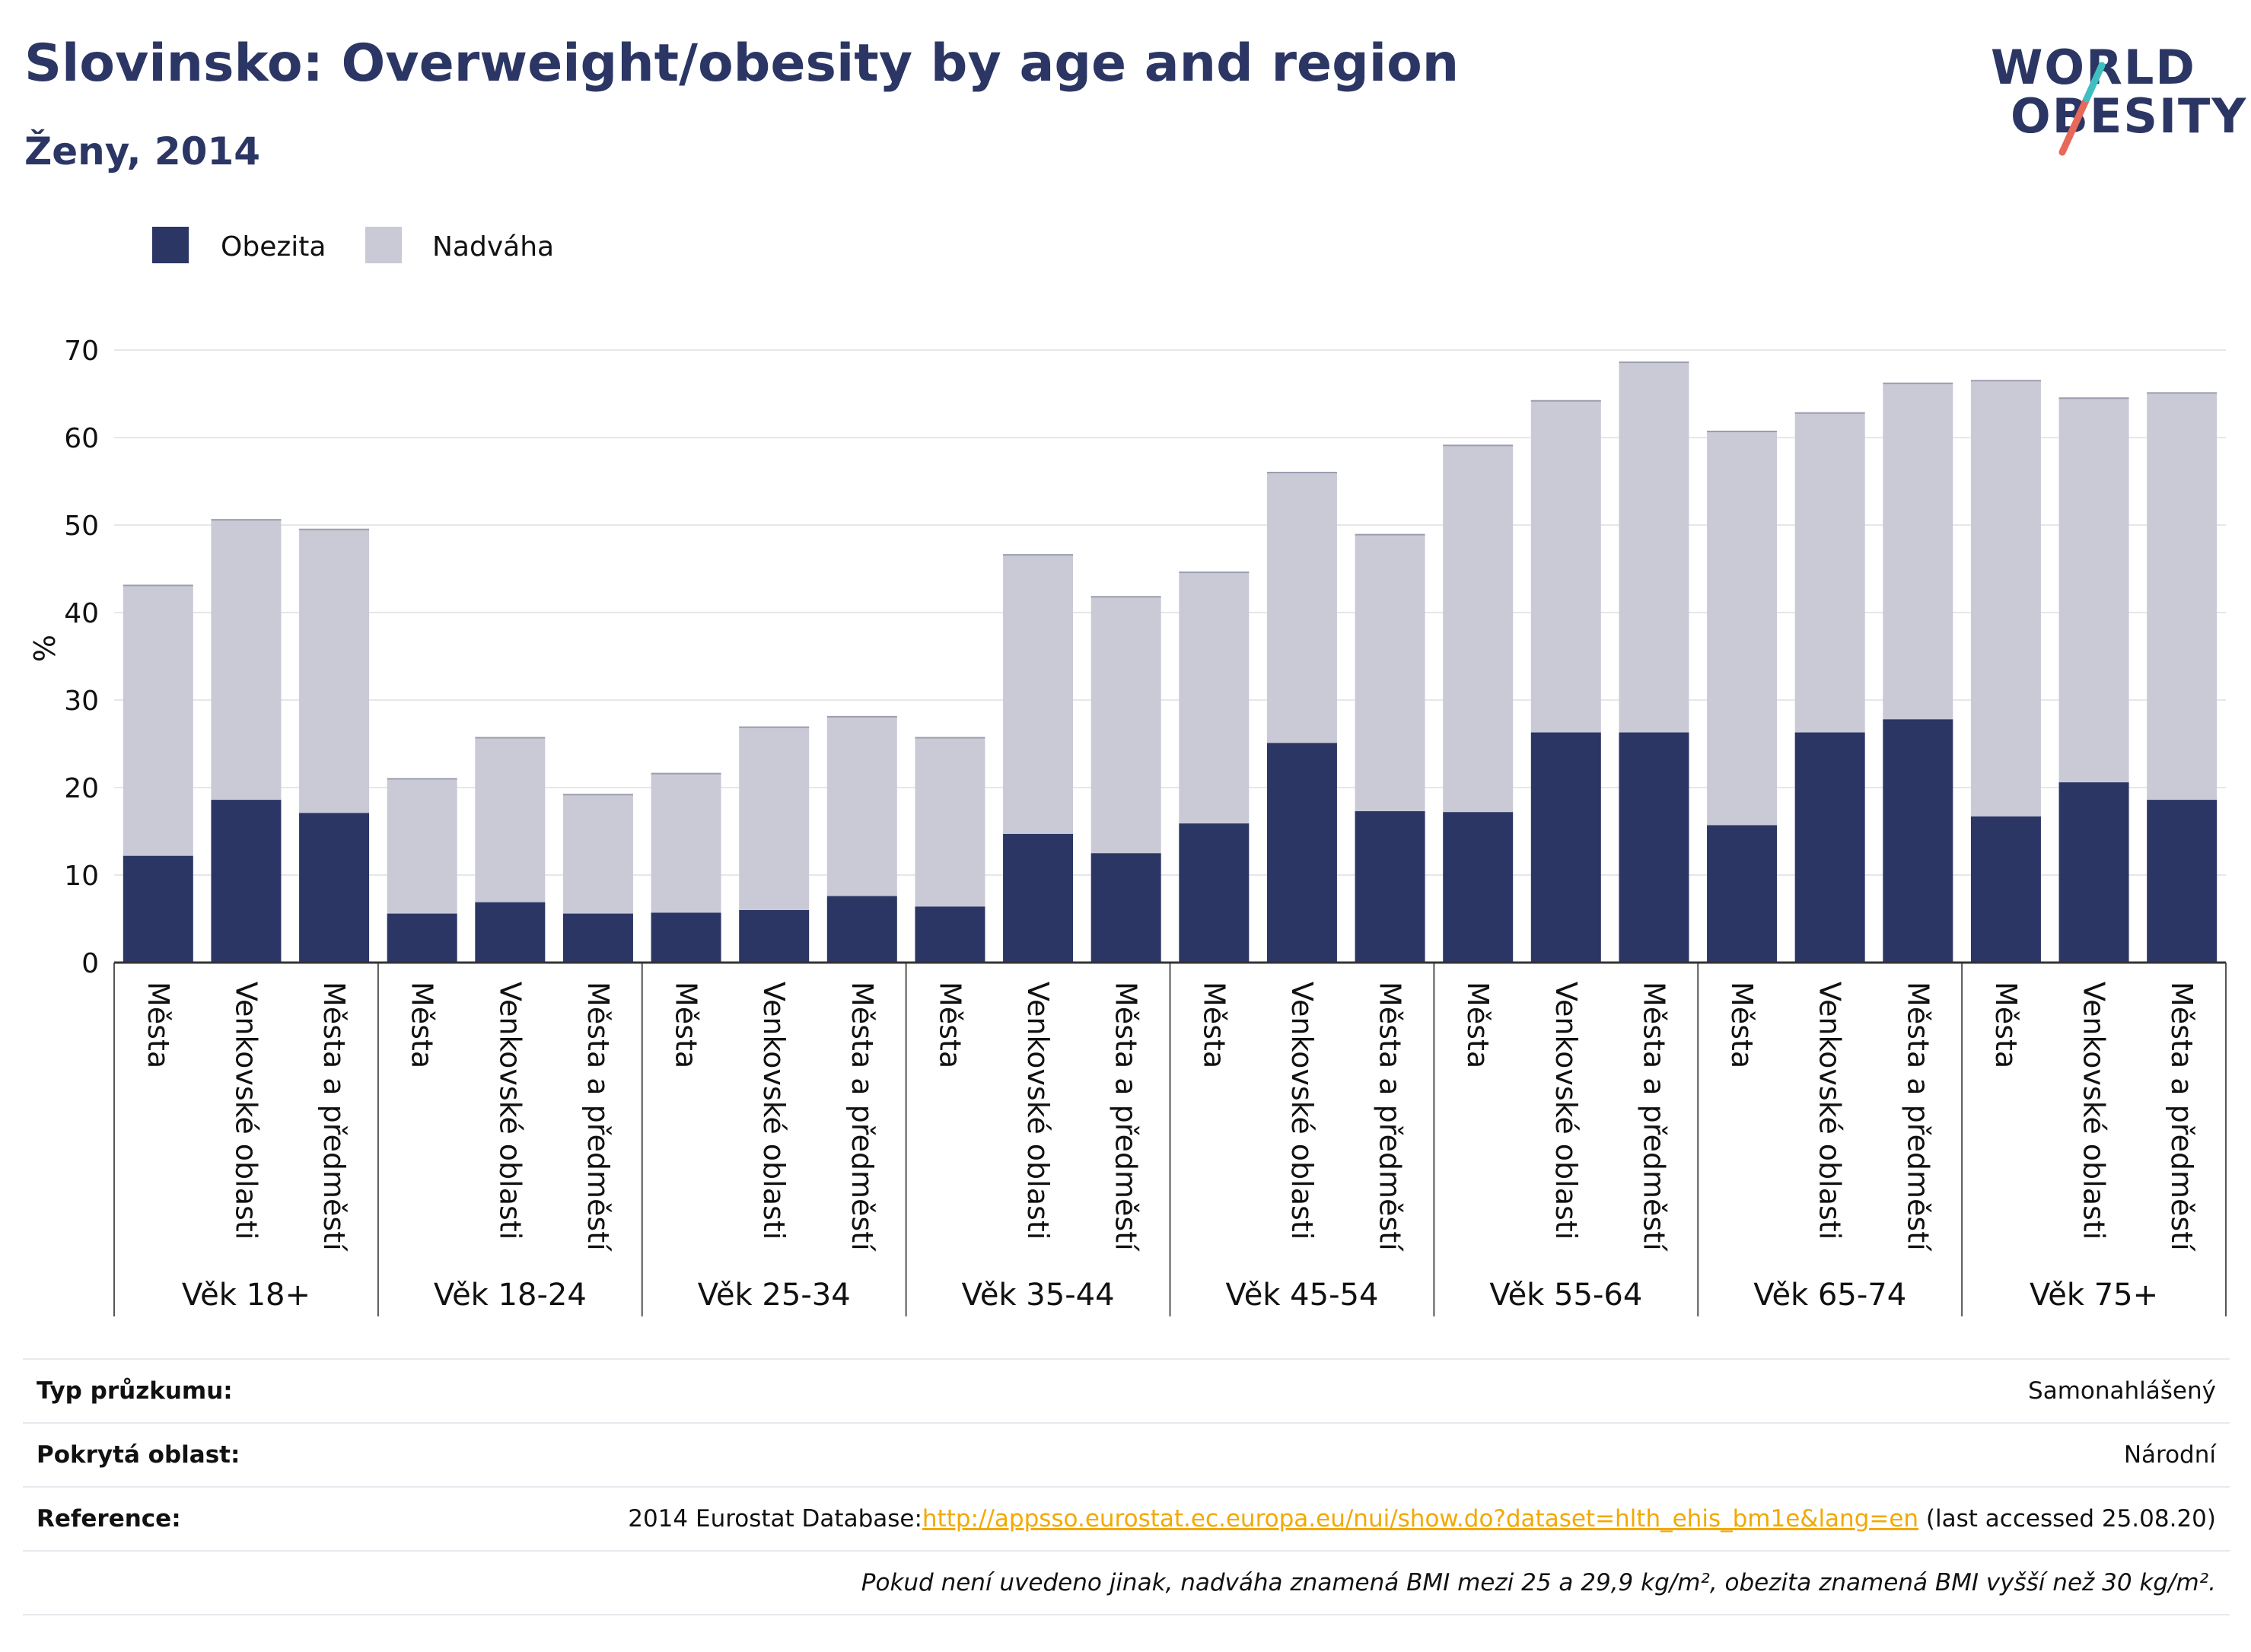 This screenshot has width=2251, height=1652. What do you see at coordinates (2129, 116) in the screenshot?
I see `logo-line-2: OBESITY` at bounding box center [2129, 116].